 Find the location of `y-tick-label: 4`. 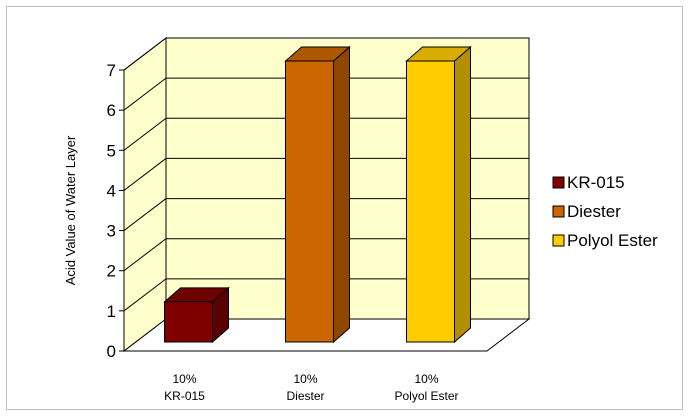

y-tick-label: 4 is located at coordinates (111, 190).